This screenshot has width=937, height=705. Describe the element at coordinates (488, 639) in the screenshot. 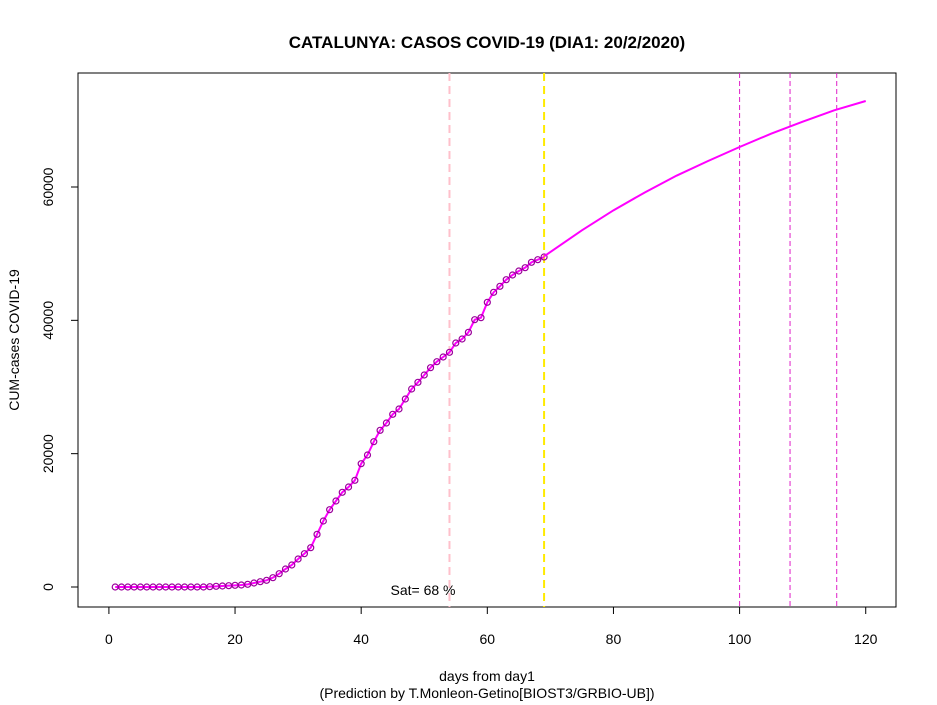

I see `x-tick-label: 60` at that location.